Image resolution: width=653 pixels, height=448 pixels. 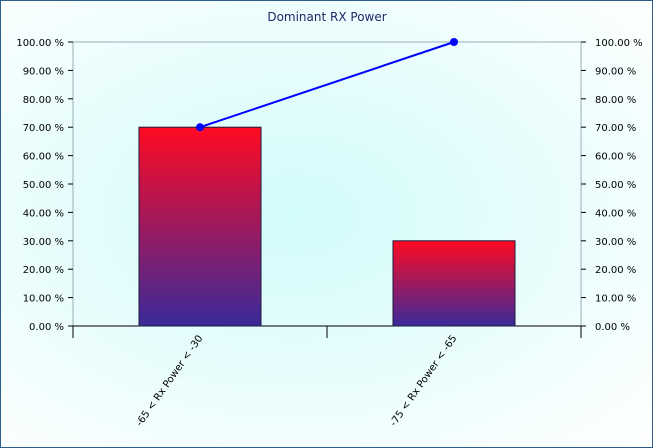 I want to click on y2-tick-label: 100.00 %, so click(x=619, y=43).